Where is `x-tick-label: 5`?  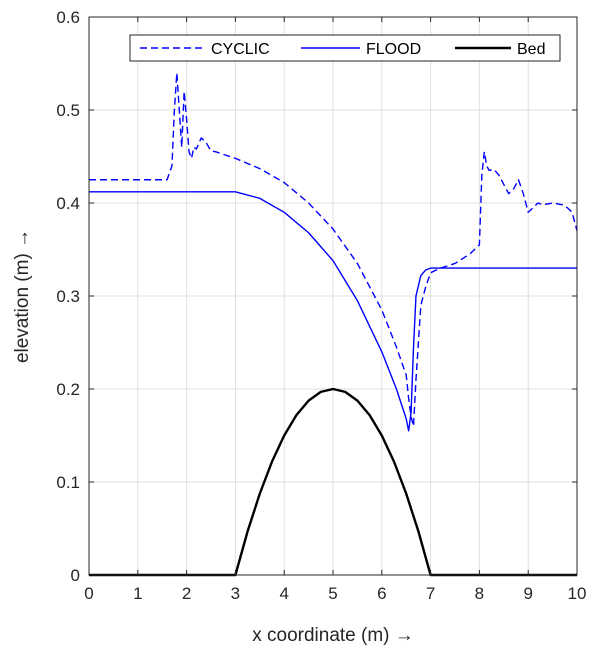 x-tick-label: 5 is located at coordinates (332, 593).